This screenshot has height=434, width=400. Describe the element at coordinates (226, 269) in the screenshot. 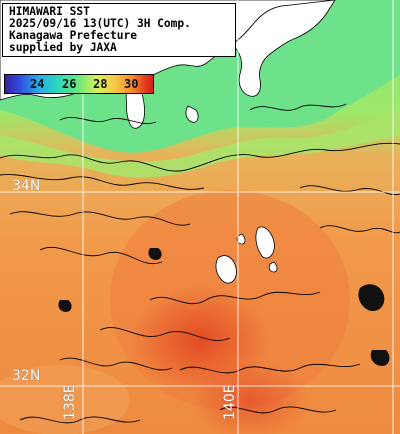

I see `island-oshima` at that location.